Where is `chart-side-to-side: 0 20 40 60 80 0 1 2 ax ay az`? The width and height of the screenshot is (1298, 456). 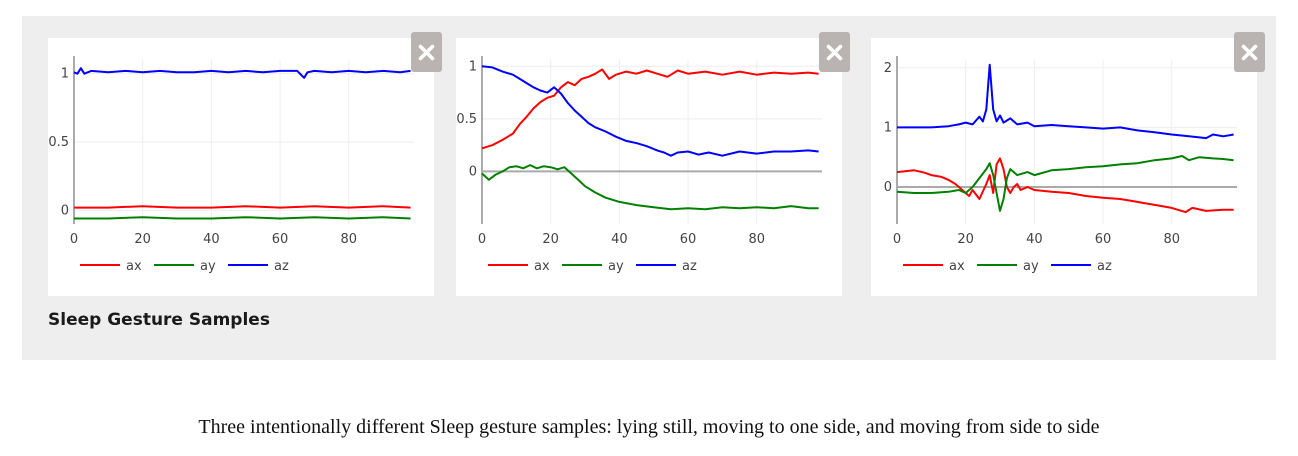 chart-side-to-side: 0 20 40 60 80 0 1 2 ax ay az is located at coordinates (1060, 165).